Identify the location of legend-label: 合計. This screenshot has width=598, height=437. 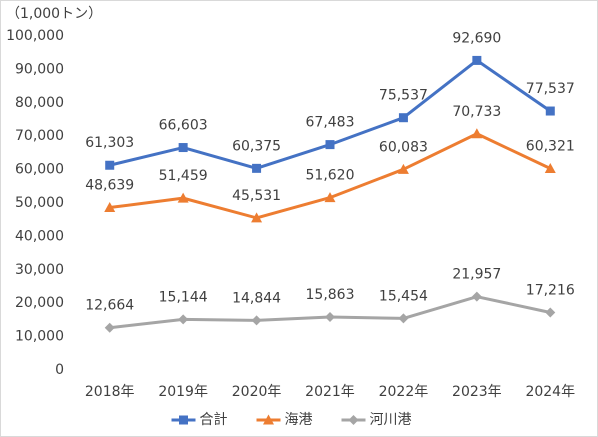
(214, 420).